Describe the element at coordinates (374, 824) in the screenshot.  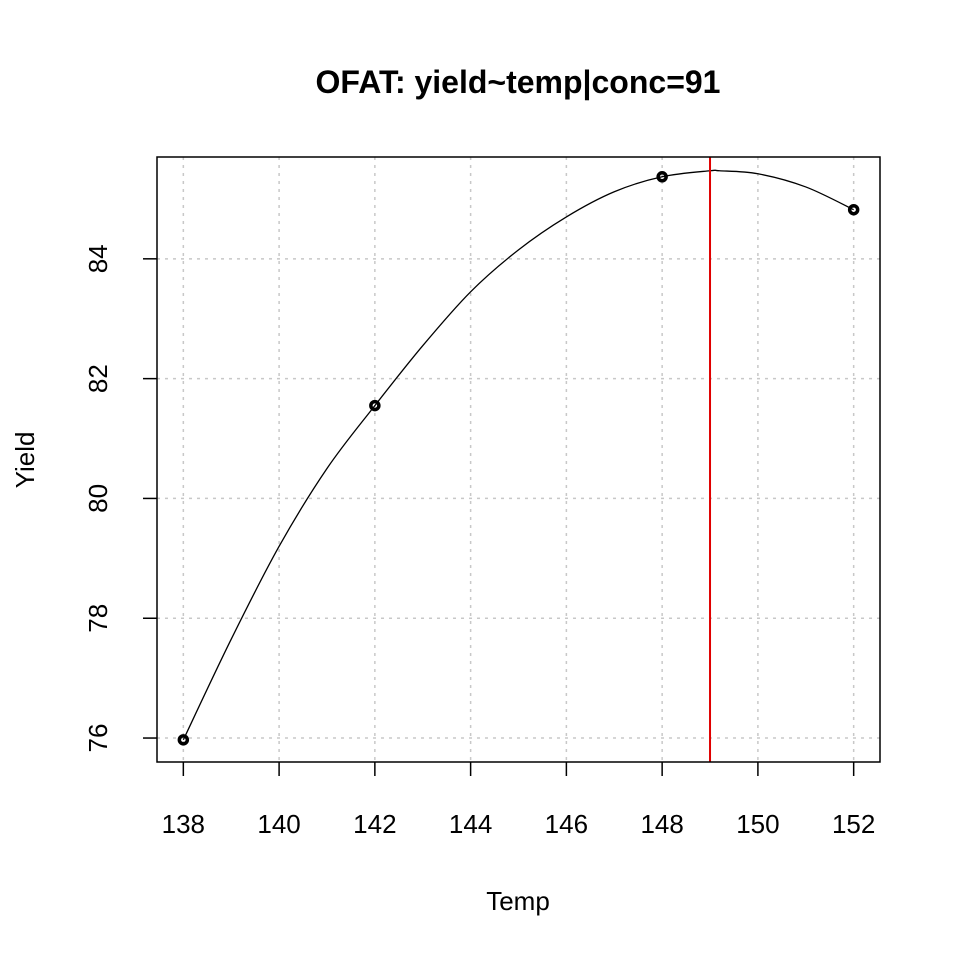
I see `x-tick-label: 142` at that location.